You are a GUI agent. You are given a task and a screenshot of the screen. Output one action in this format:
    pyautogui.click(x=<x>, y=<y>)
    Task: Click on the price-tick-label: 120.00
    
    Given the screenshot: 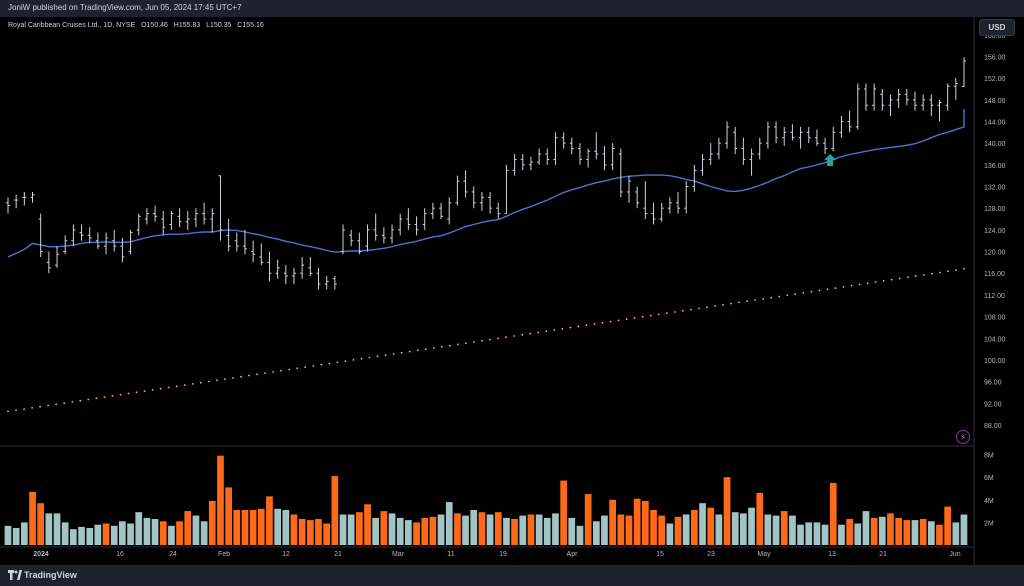 What is the action you would take?
    pyautogui.click(x=995, y=253)
    